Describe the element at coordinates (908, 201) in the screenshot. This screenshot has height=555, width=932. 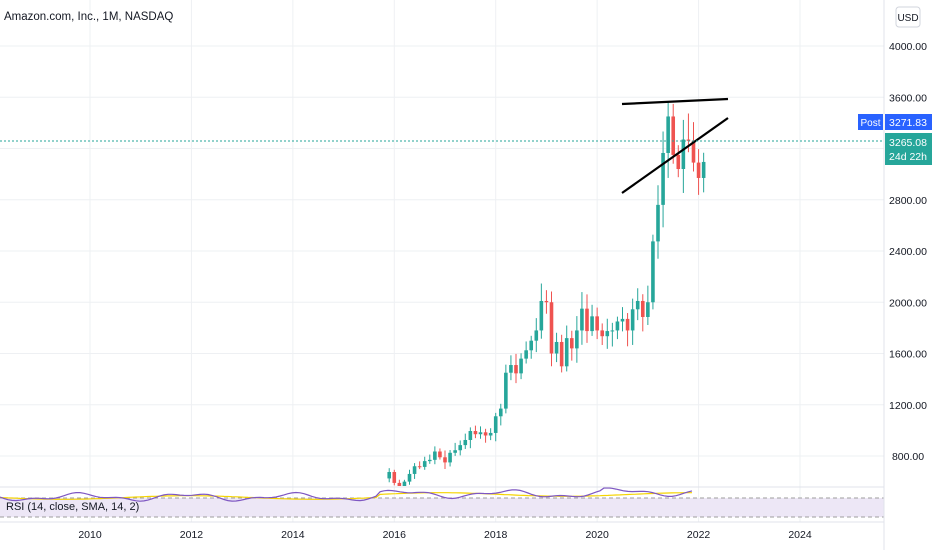
I see `y-tick-label: 2800.00` at that location.